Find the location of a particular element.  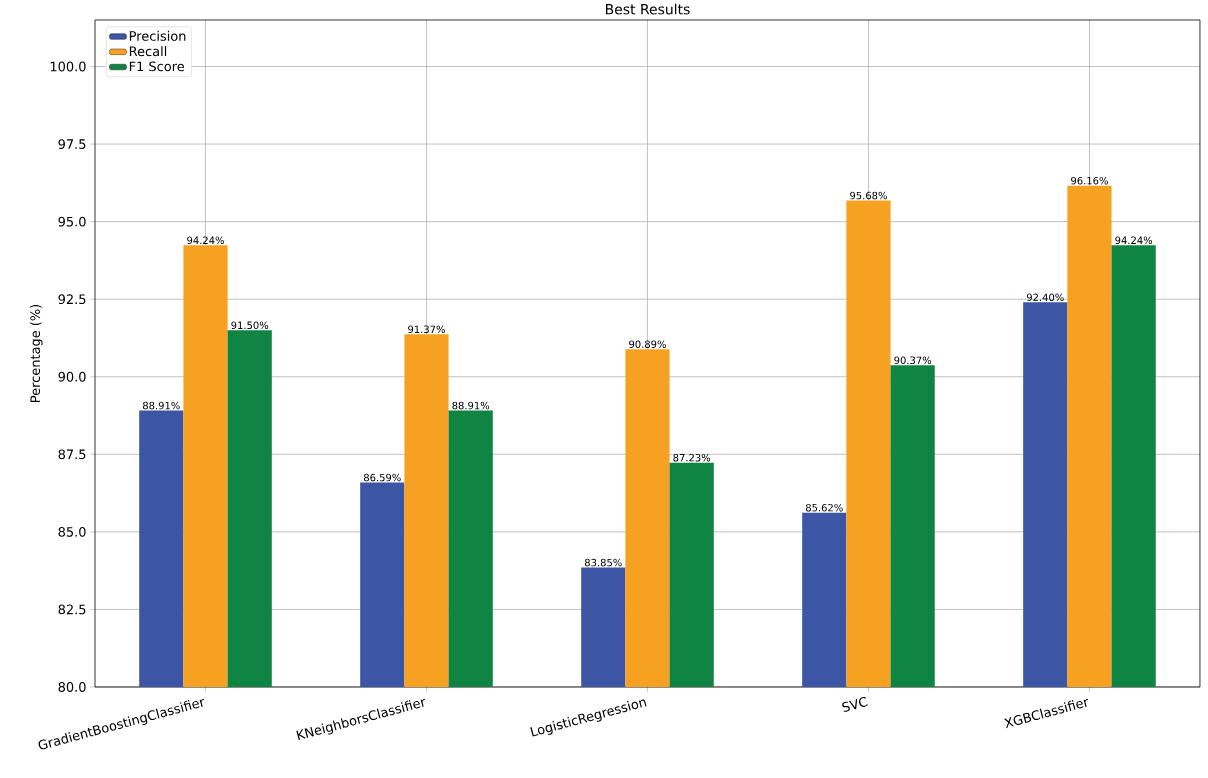

legend-label: Recall is located at coordinates (148, 51).